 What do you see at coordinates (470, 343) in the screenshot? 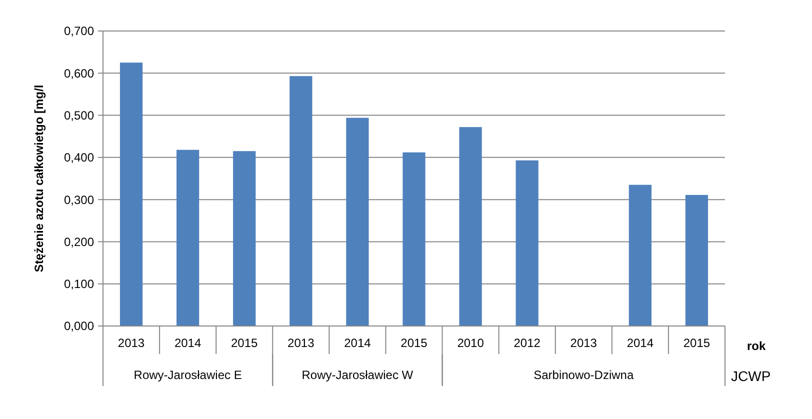
I see `x-tick-label: 2010` at bounding box center [470, 343].